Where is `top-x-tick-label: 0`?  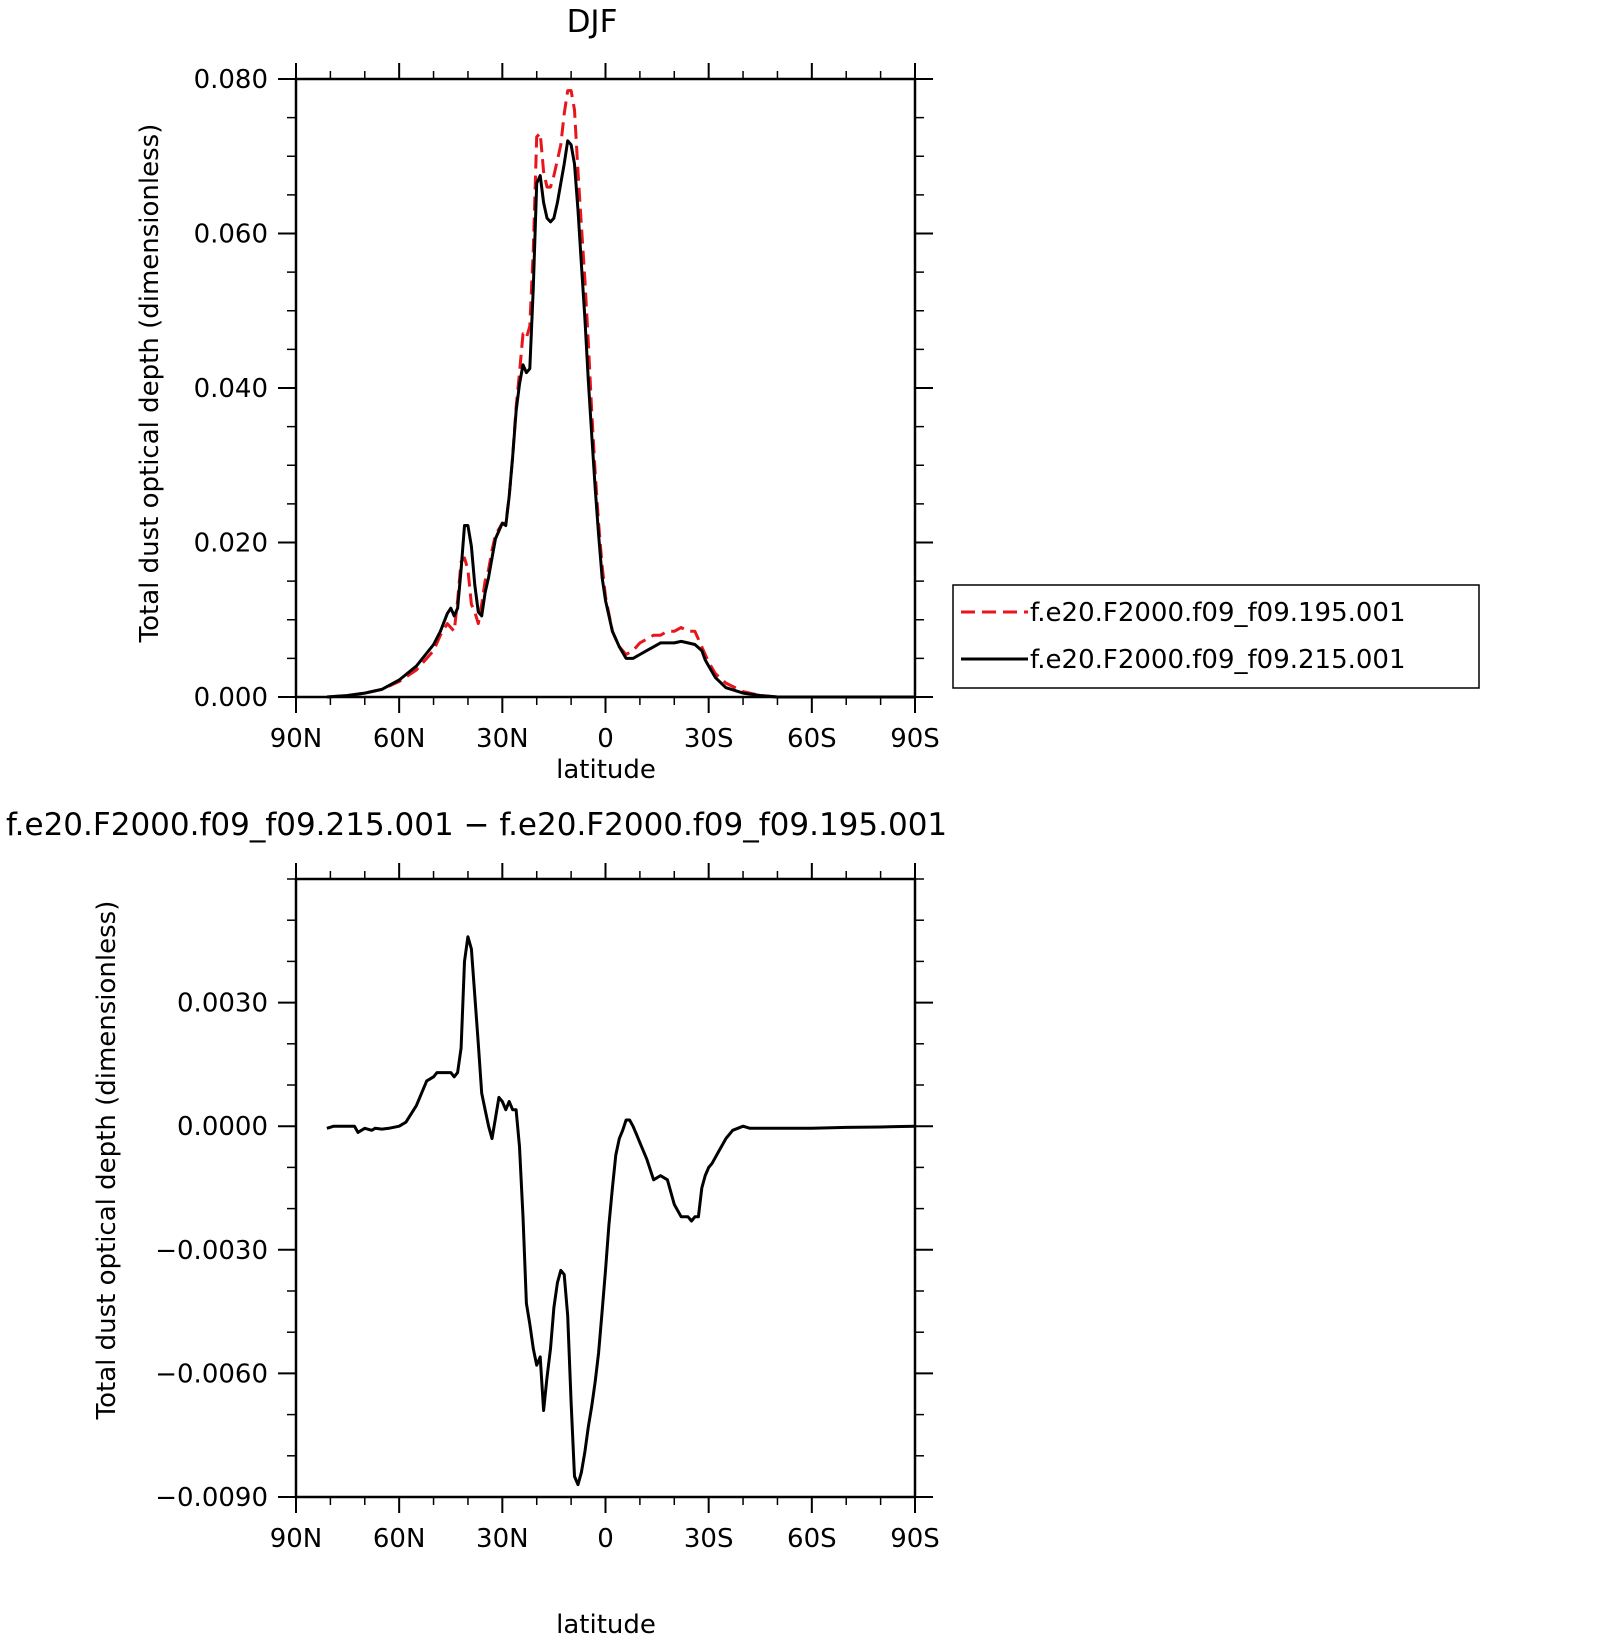
top-x-tick-label: 0 is located at coordinates (605, 739).